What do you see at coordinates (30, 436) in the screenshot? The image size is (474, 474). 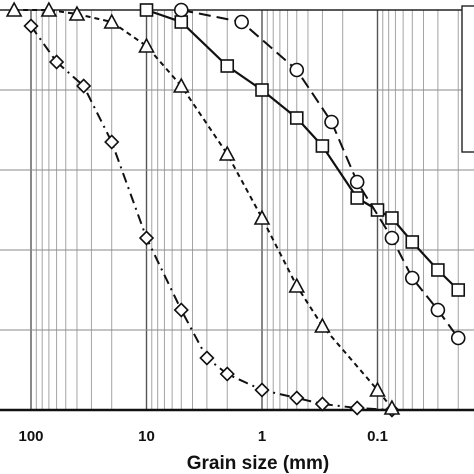 I see `x-tick-label: 100` at bounding box center [30, 436].